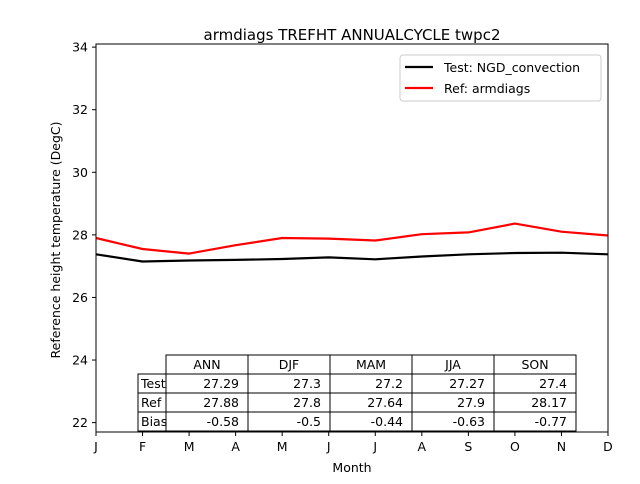  What do you see at coordinates (511, 67) in the screenshot?
I see `legend-label-test: Test: NGD_convection` at bounding box center [511, 67].